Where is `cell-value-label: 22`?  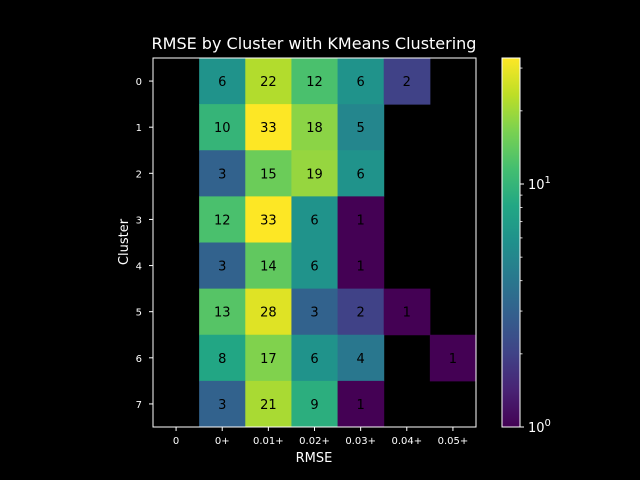
cell-value-label: 22 is located at coordinates (268, 82).